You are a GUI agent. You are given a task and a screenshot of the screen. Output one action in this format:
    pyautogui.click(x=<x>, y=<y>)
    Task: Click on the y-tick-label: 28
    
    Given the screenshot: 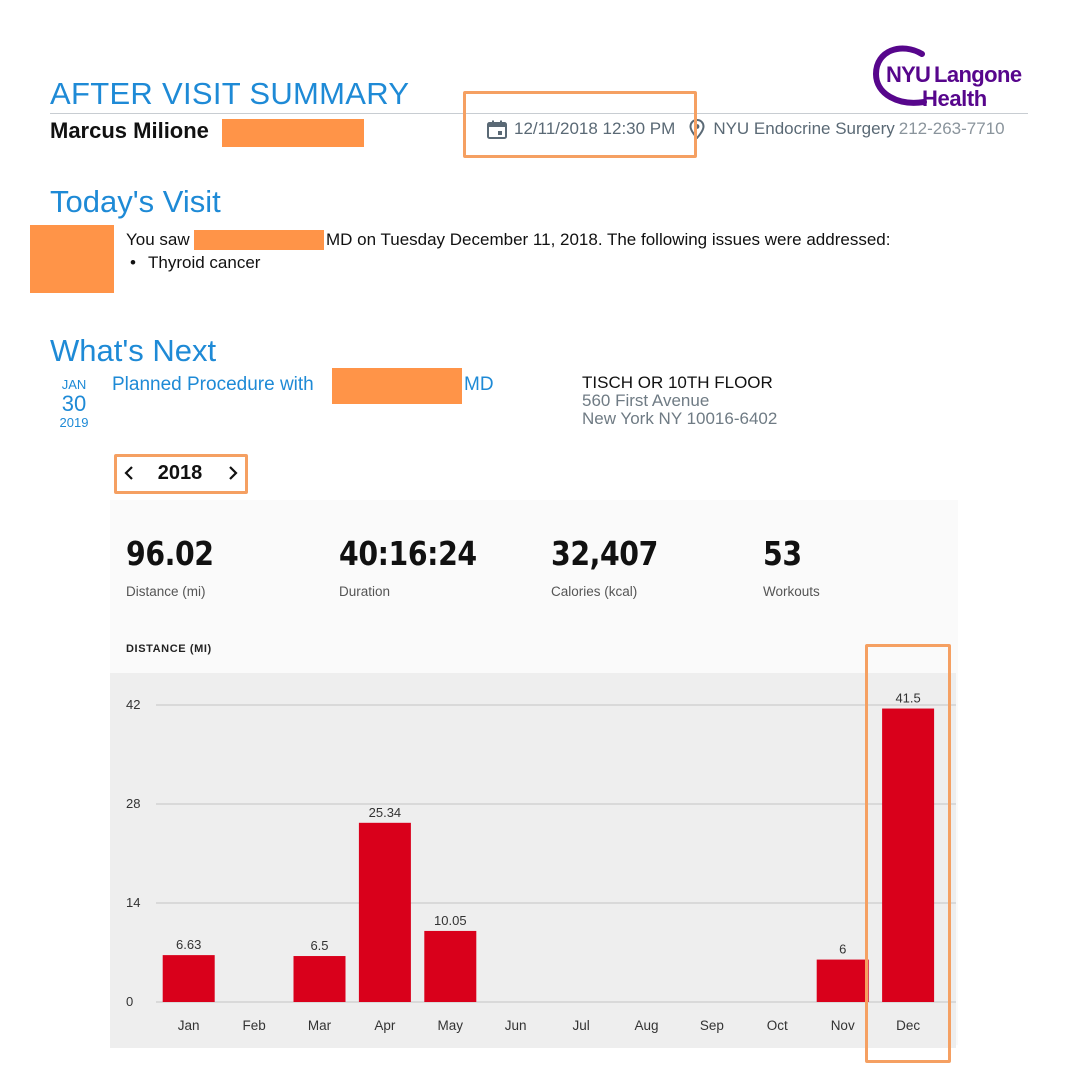 What is the action you would take?
    pyautogui.click(x=133, y=803)
    